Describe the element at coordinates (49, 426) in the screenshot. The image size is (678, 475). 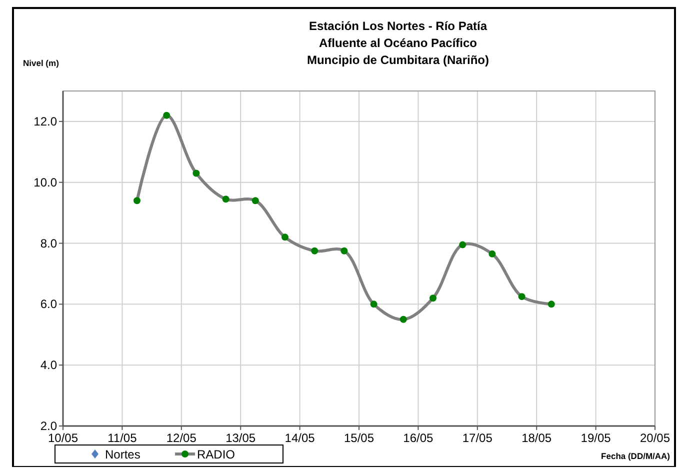
I see `y-tick-label: 2.0` at that location.